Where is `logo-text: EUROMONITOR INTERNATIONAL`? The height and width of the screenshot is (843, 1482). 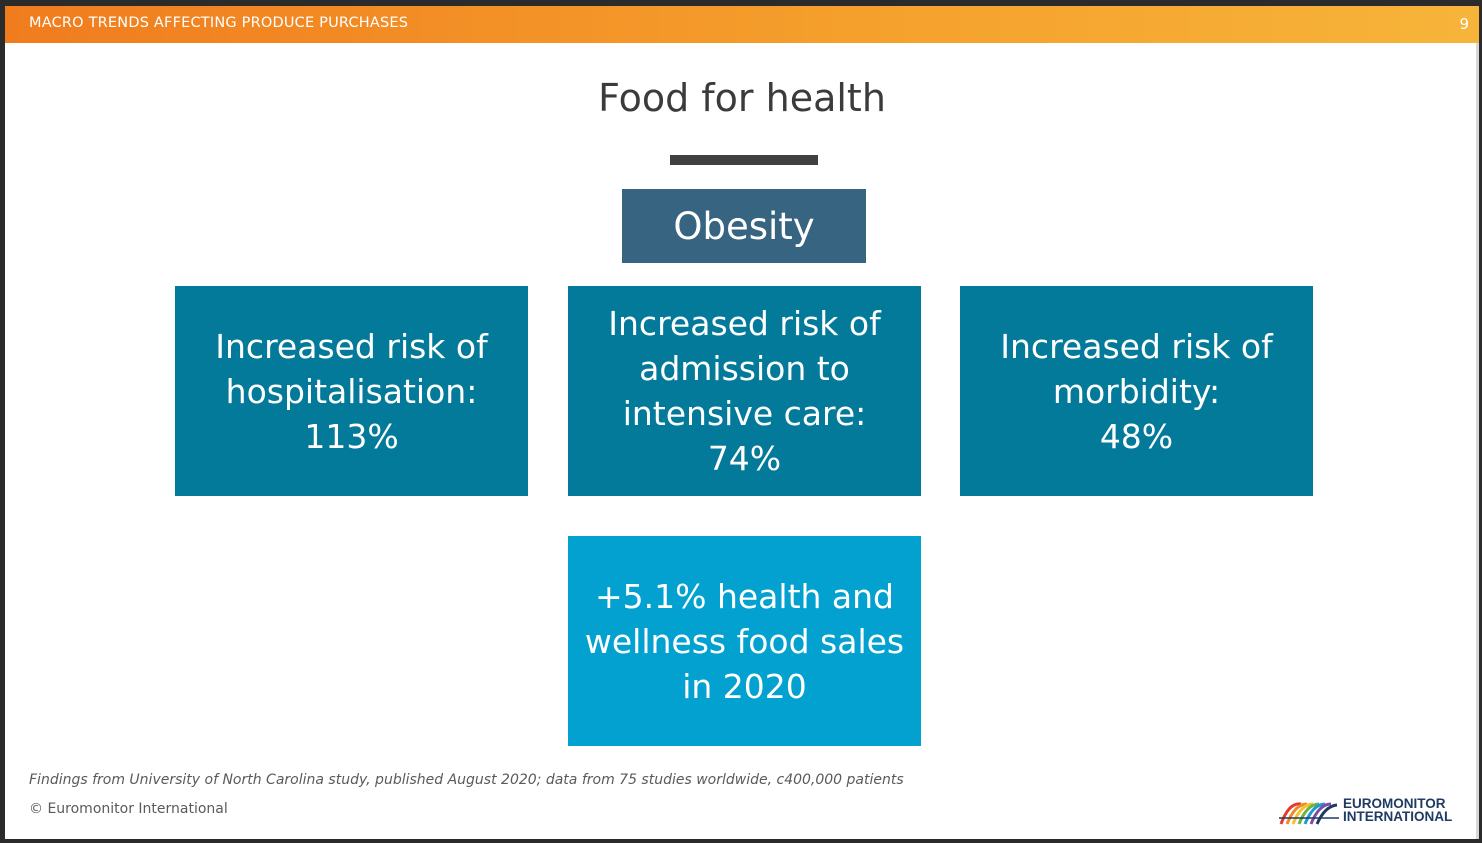
logo-text: EUROMONITOR INTERNATIONAL is located at coordinates (1398, 810).